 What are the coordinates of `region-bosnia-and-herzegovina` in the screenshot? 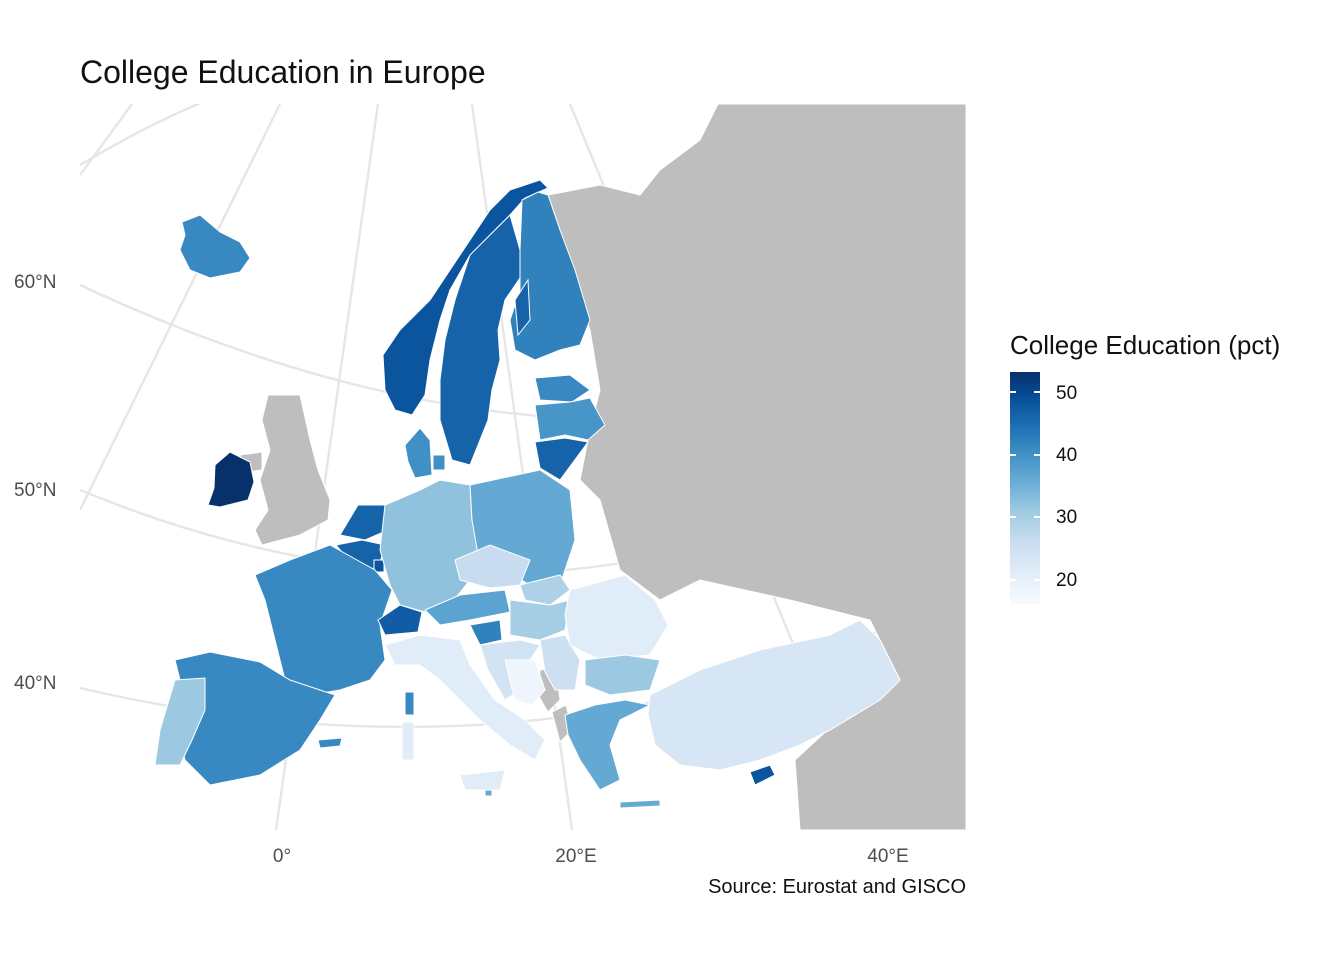 It's located at (525, 682).